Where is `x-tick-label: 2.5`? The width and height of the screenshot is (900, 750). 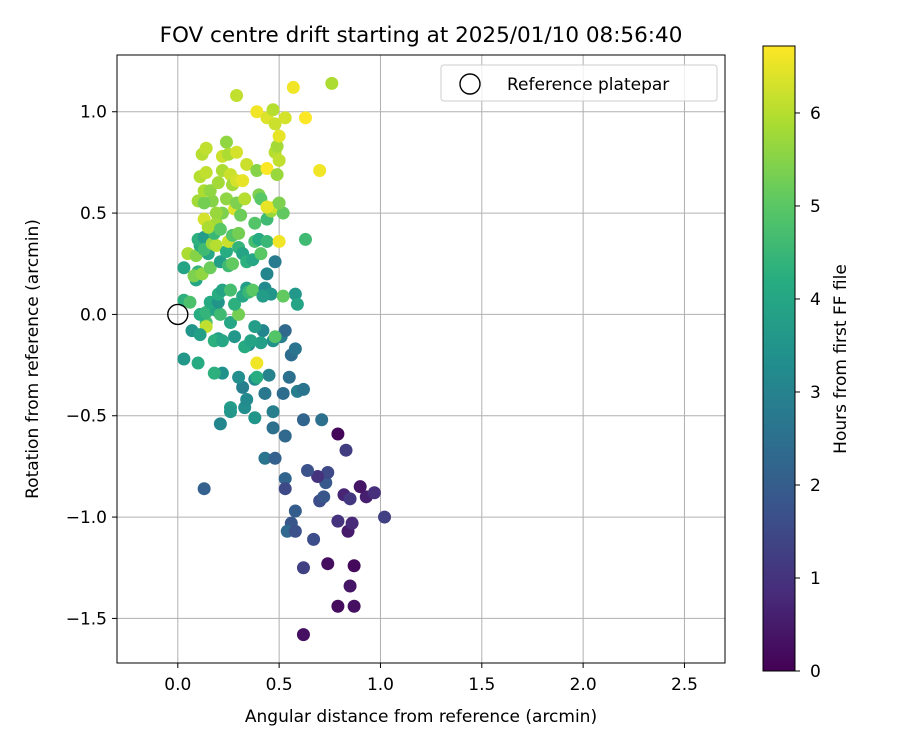 x-tick-label: 2.5 is located at coordinates (684, 685).